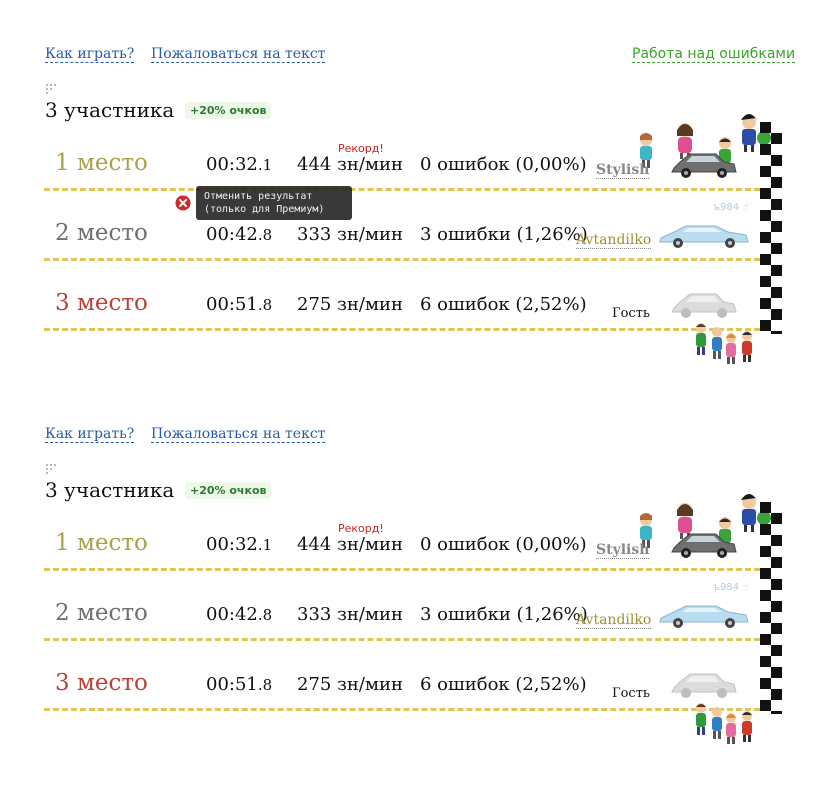 This screenshot has height=800, width=830. Describe the element at coordinates (274, 203) in the screenshot. I see `cancel-result-tooltip: Отменить результат (только для Премиум)` at that location.